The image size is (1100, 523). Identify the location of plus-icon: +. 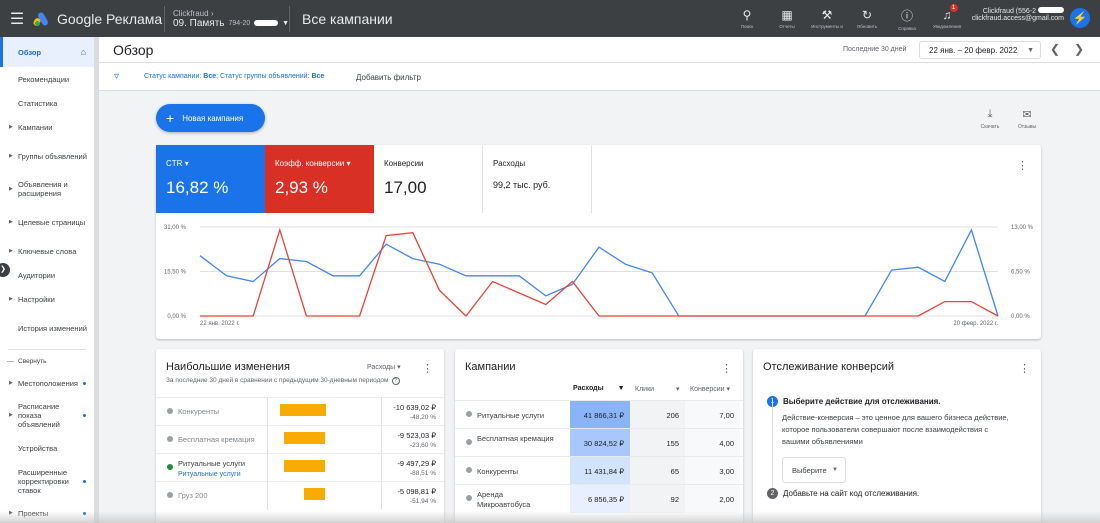
(170, 118).